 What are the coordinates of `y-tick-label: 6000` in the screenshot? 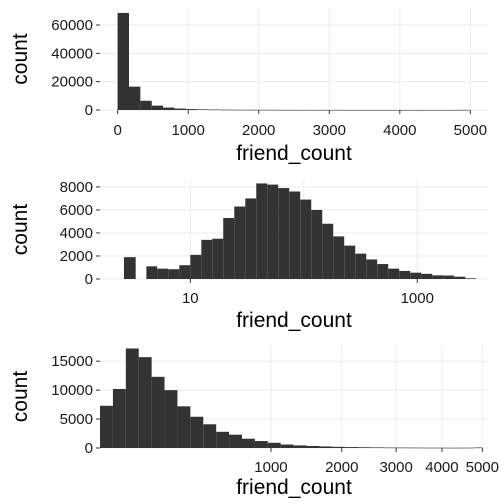 It's located at (76, 210).